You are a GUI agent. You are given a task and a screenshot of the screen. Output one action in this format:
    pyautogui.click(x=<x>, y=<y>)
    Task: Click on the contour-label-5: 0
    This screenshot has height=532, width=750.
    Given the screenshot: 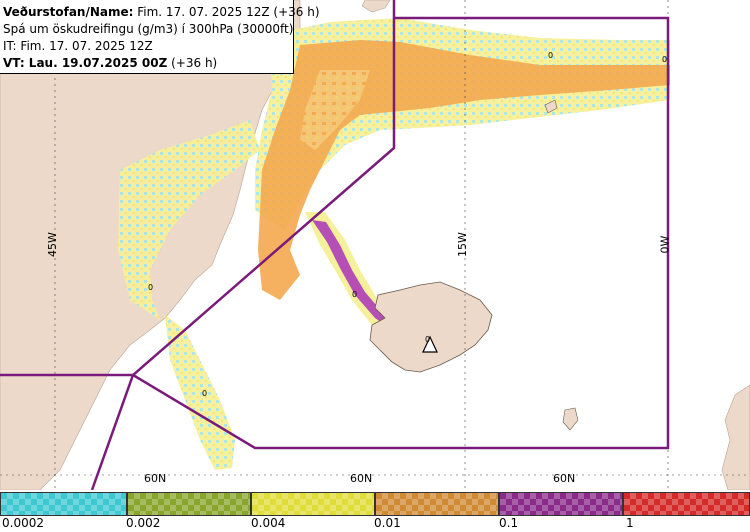 What is the action you would take?
    pyautogui.click(x=354, y=294)
    